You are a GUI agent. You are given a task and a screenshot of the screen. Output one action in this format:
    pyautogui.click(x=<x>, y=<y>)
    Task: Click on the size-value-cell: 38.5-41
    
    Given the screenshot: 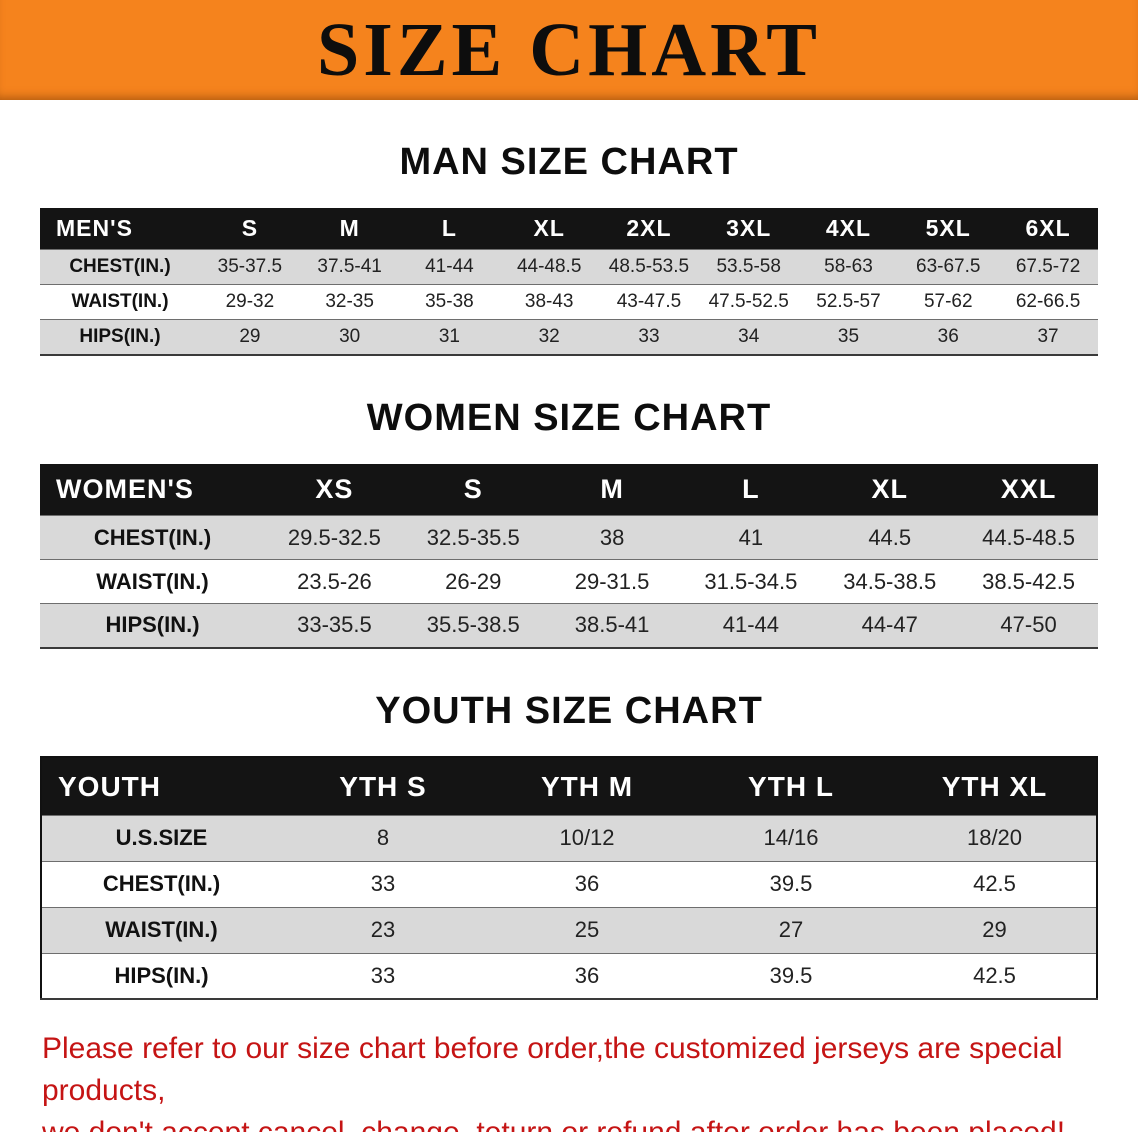 What is the action you would take?
    pyautogui.click(x=612, y=625)
    